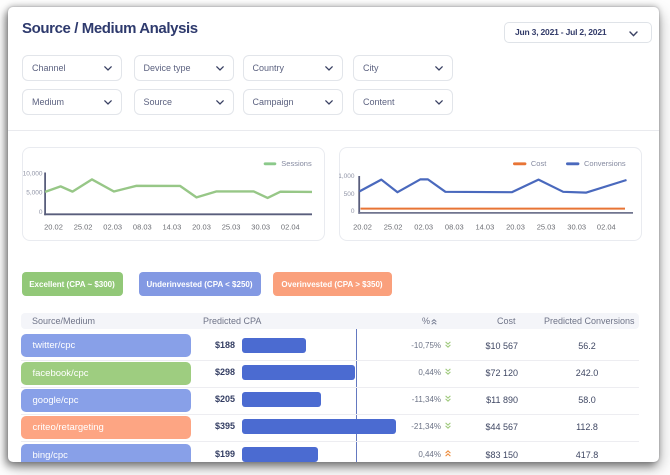 This screenshot has width=670, height=475. What do you see at coordinates (296, 163) in the screenshot?
I see `svg-text: Sessions` at bounding box center [296, 163].